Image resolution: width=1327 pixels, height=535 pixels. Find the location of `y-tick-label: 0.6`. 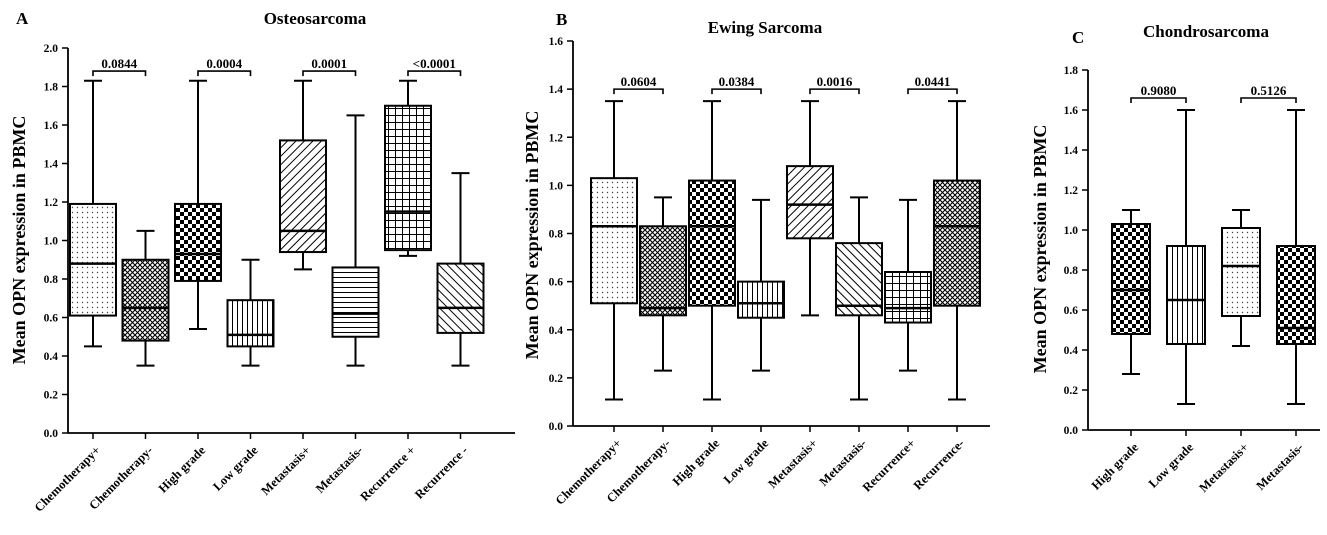

y-tick-label: 0.6 is located at coordinates (1071, 311).